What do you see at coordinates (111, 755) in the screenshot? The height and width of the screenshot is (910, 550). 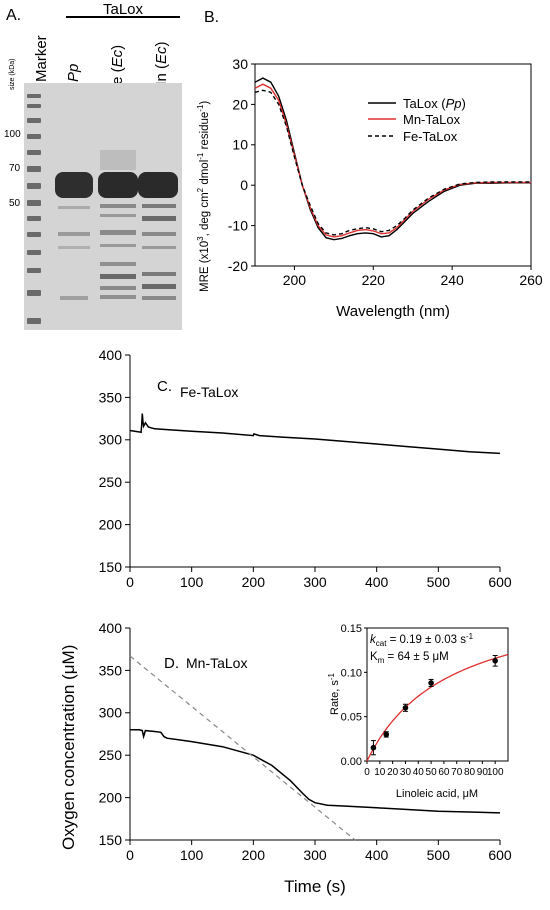 I see `d-ytick-label: 250` at bounding box center [111, 755].